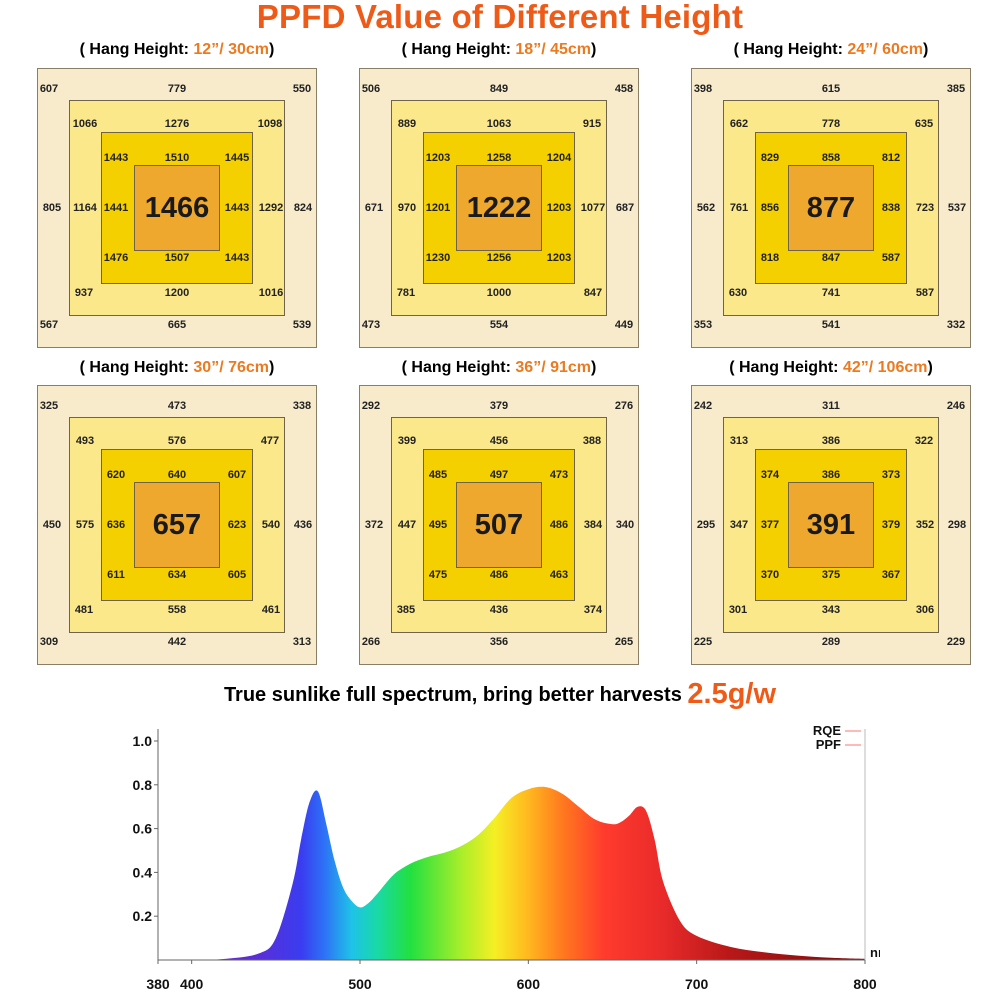  What do you see at coordinates (831, 610) in the screenshot?
I see `ring2-bottom-value: 343` at bounding box center [831, 610].